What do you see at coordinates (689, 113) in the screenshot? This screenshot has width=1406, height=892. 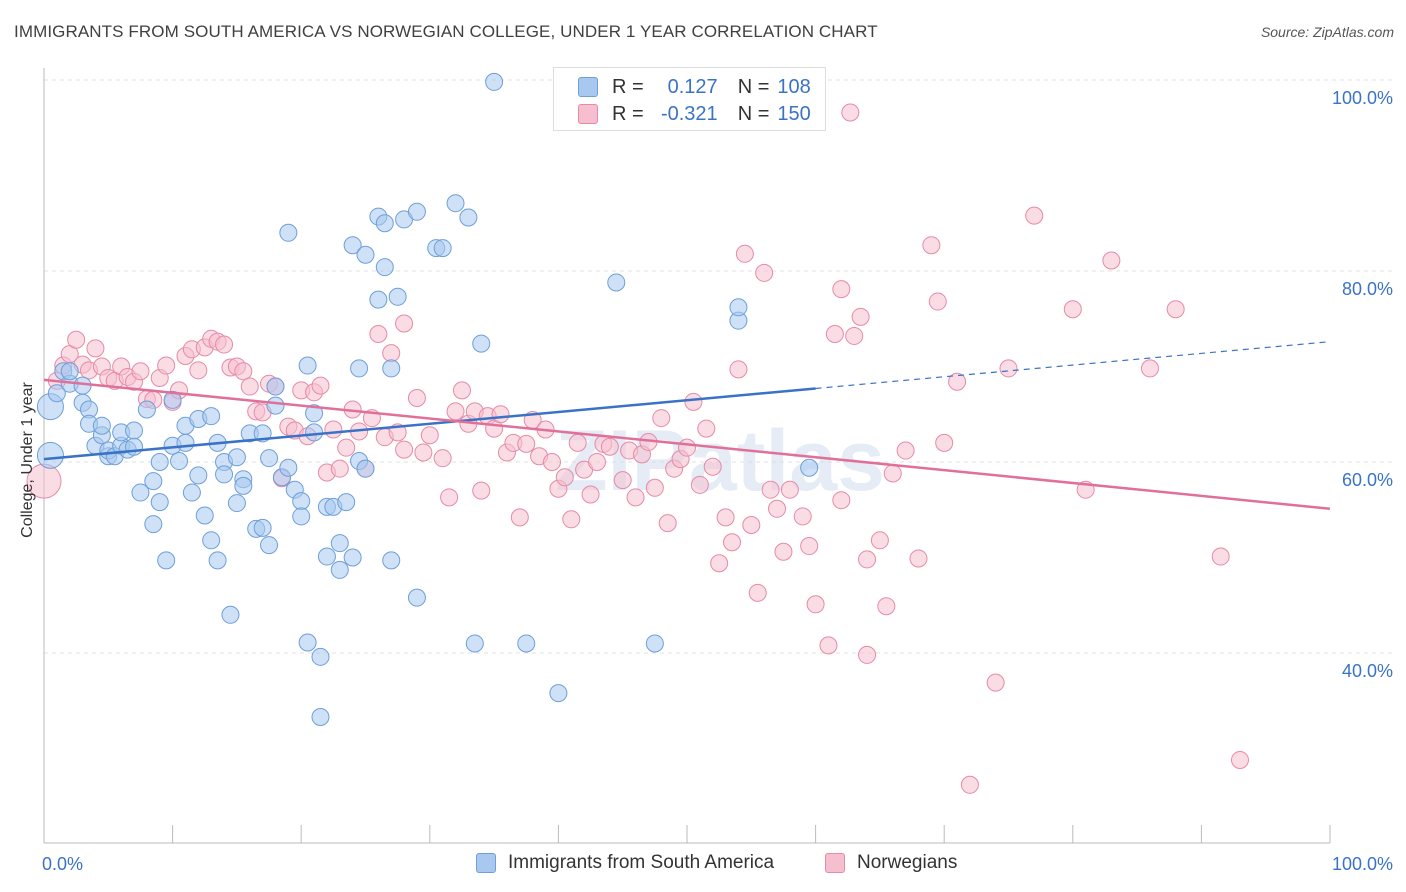 I see `legend-r-value: -0.321` at bounding box center [689, 113].